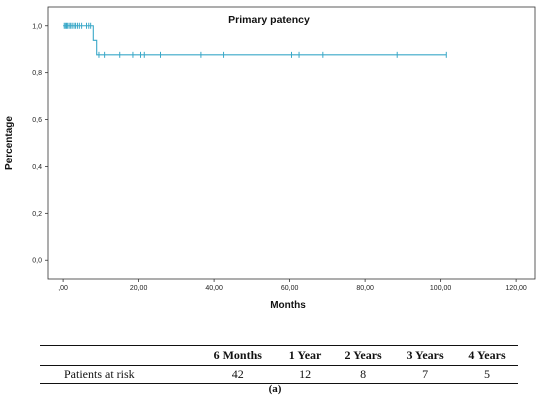  I want to click on y-axis-title: Percentage, so click(9, 143).